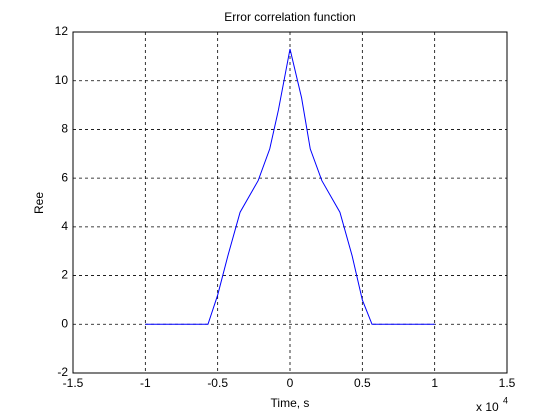  Describe the element at coordinates (289, 17) in the screenshot. I see `chart-title: Error correlation function` at that location.